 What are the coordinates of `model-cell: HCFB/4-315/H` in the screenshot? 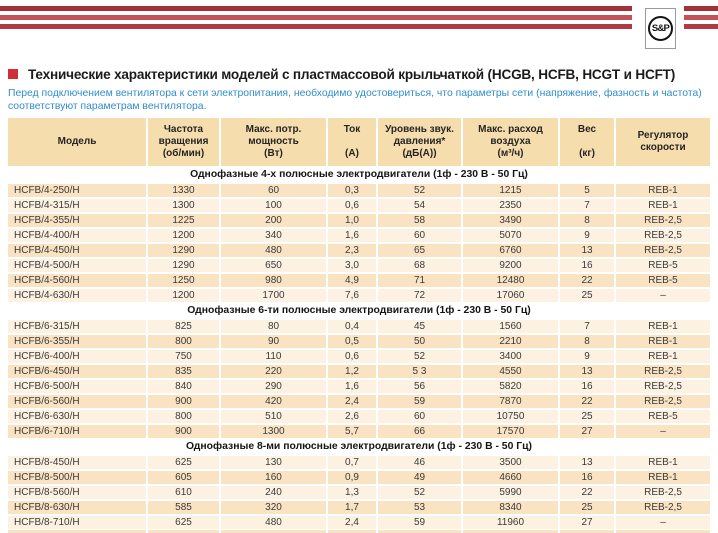 It's located at (77, 205).